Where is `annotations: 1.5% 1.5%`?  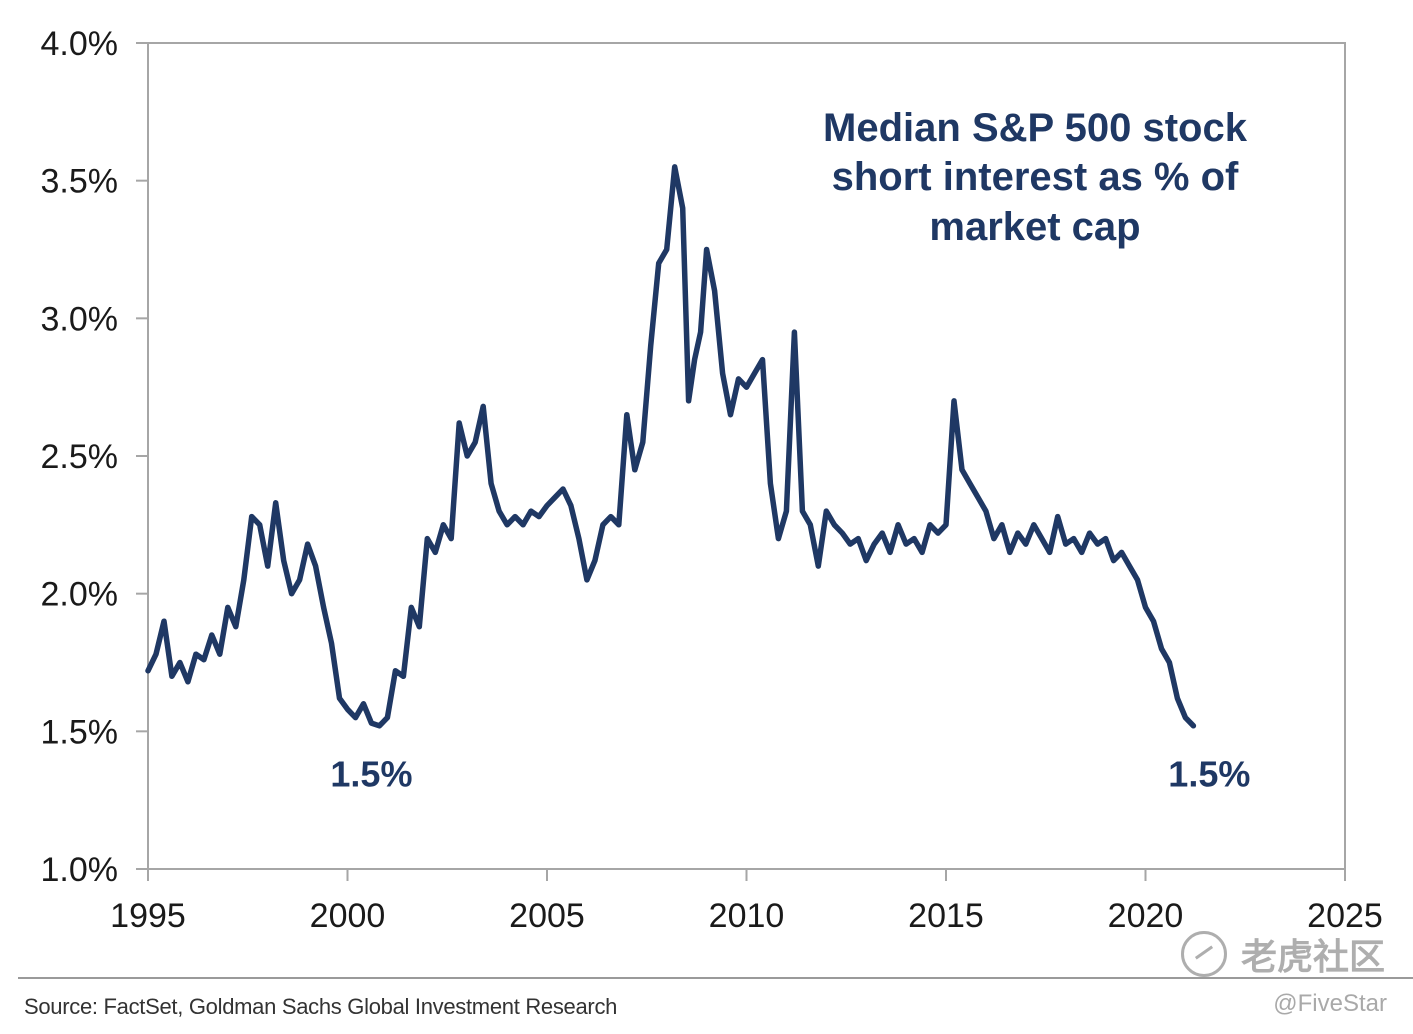 annotations: 1.5% 1.5% is located at coordinates (790, 773).